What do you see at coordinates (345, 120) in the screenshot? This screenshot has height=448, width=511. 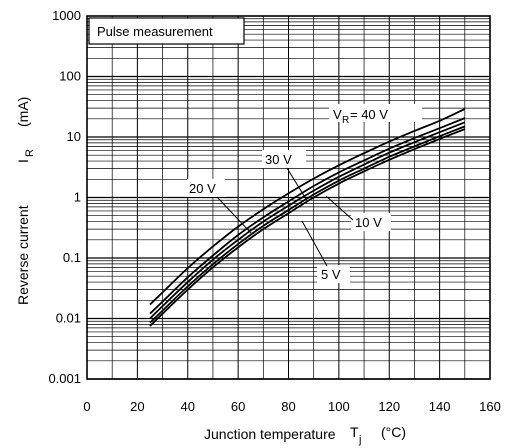 I see `label-40v-sub: R` at bounding box center [345, 120].